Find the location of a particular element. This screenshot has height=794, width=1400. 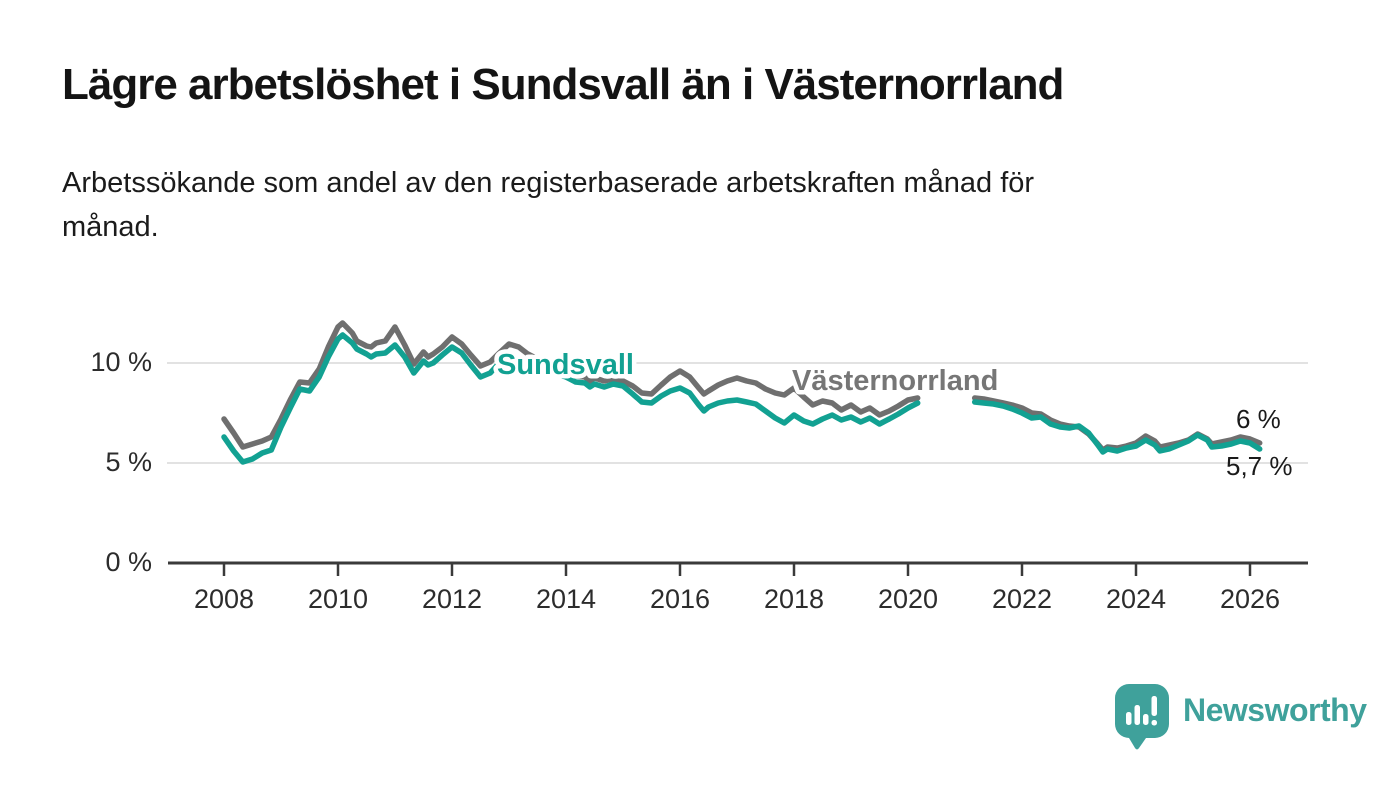

x-tick-label: 2026 is located at coordinates (1250, 599).